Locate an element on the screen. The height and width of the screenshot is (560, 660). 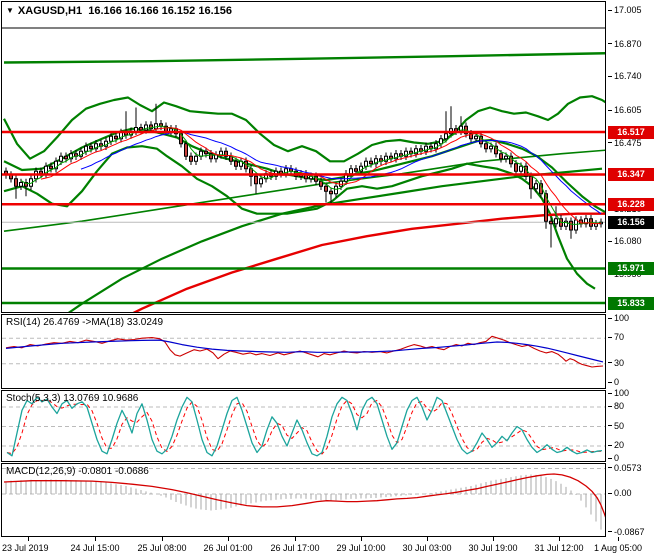
macd-canvas is located at coordinates (303, 500).